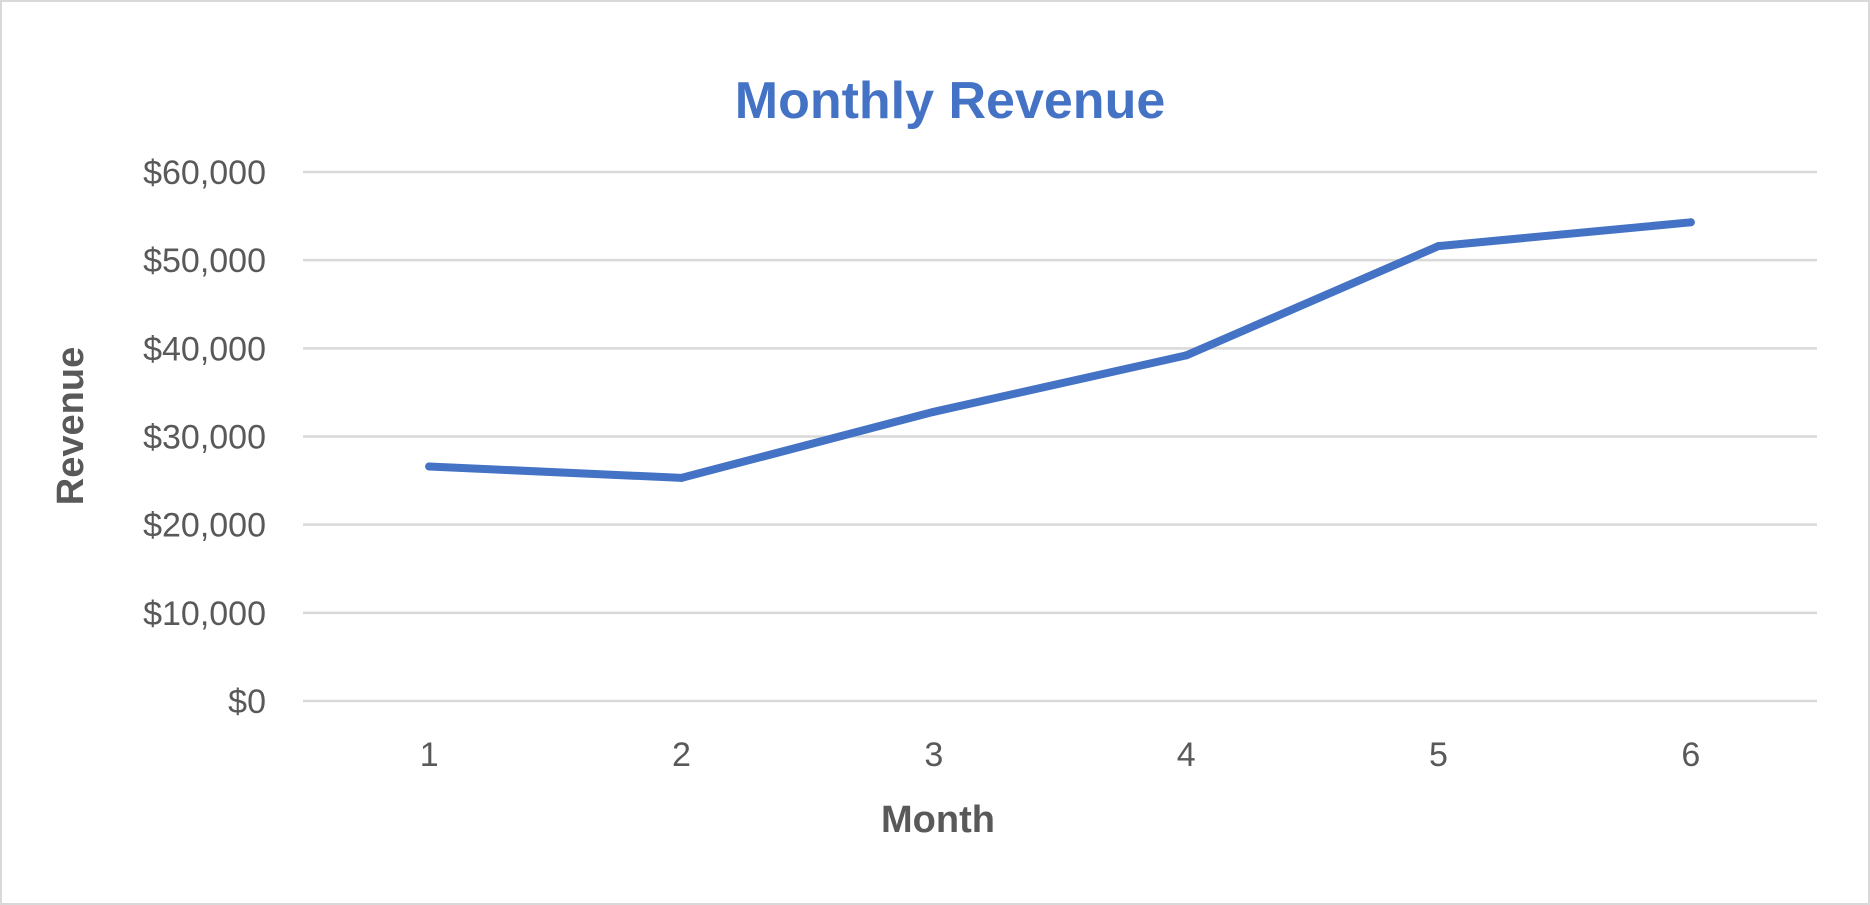 This screenshot has width=1870, height=905. I want to click on y-tick-label: $10,000, so click(204, 614).